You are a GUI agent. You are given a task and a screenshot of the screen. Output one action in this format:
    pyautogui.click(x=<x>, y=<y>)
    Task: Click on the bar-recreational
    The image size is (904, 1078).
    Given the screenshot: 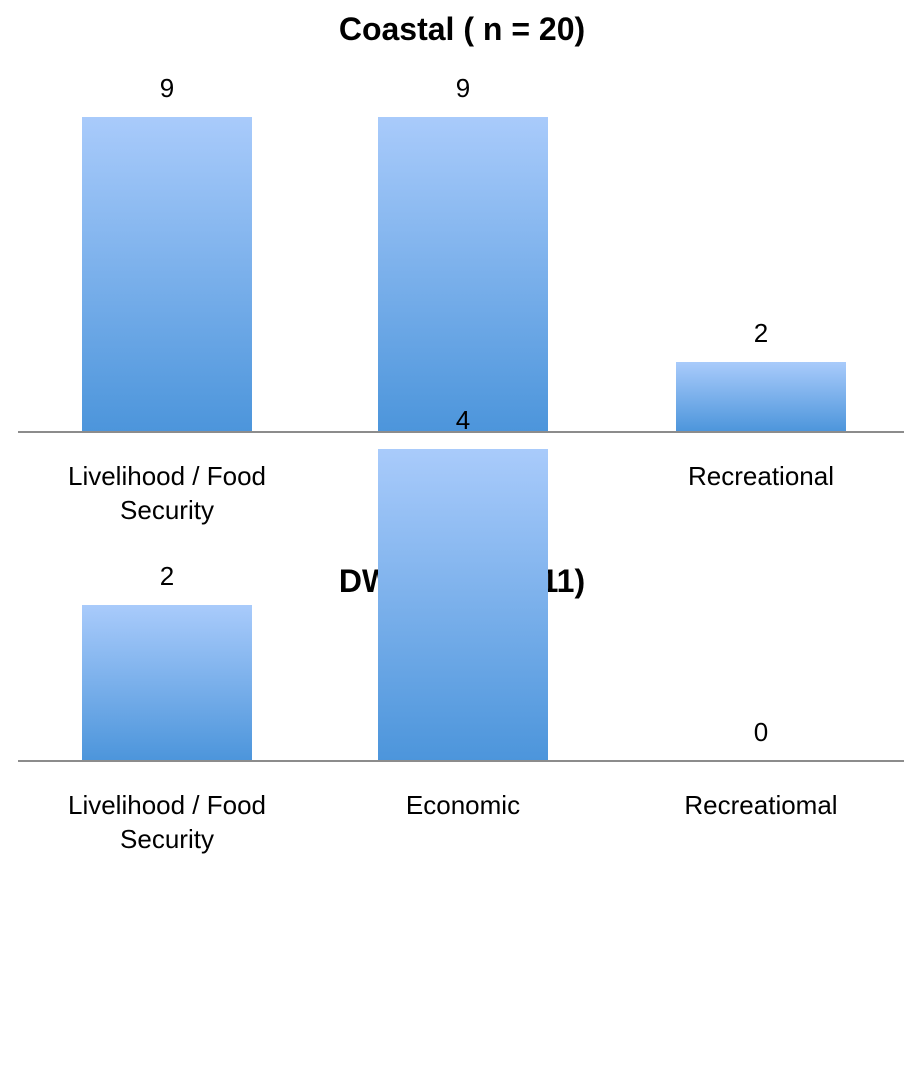 What is the action you would take?
    pyautogui.click(x=761, y=397)
    